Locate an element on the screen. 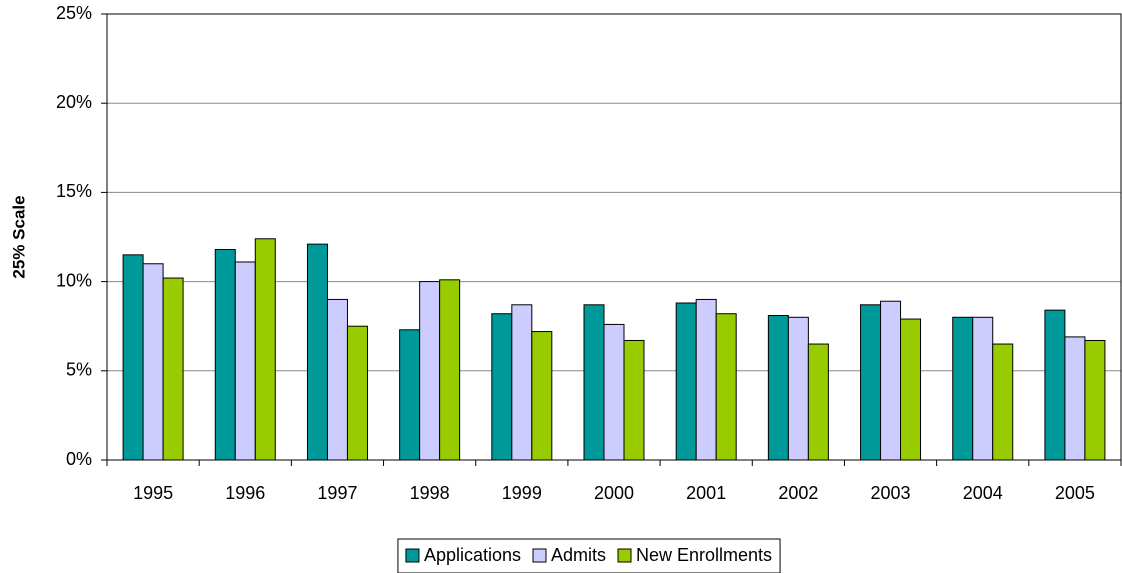 The height and width of the screenshot is (573, 1122). x-tick-label: 2000 is located at coordinates (614, 493).